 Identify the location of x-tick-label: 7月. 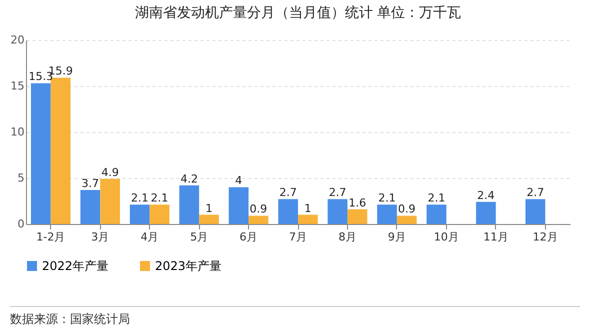
(298, 237).